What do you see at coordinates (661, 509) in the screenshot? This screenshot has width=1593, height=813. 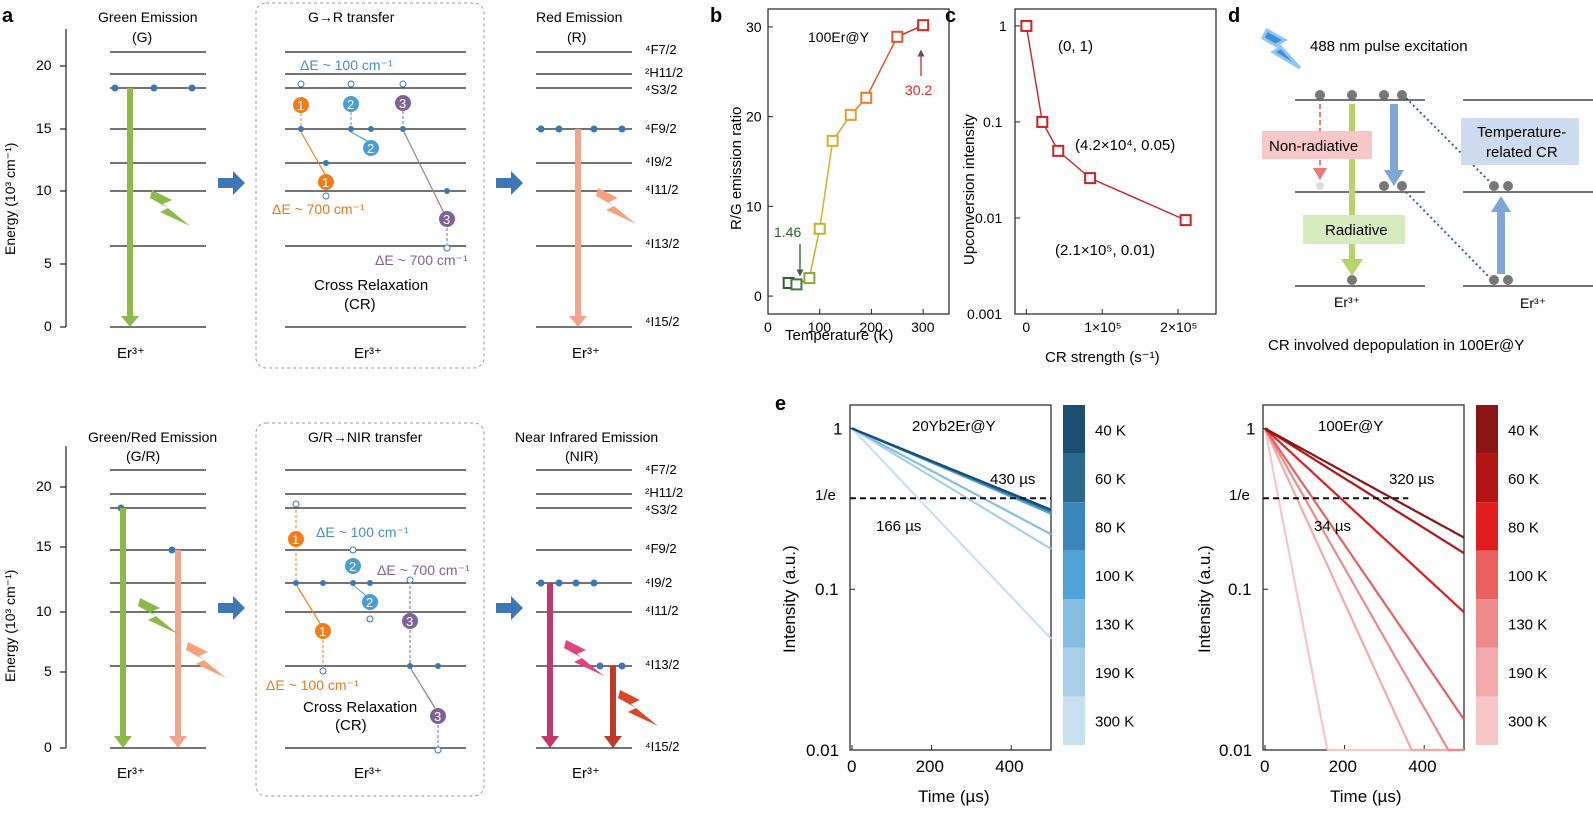 I see `svg-text: ⁴S3/2` at bounding box center [661, 509].